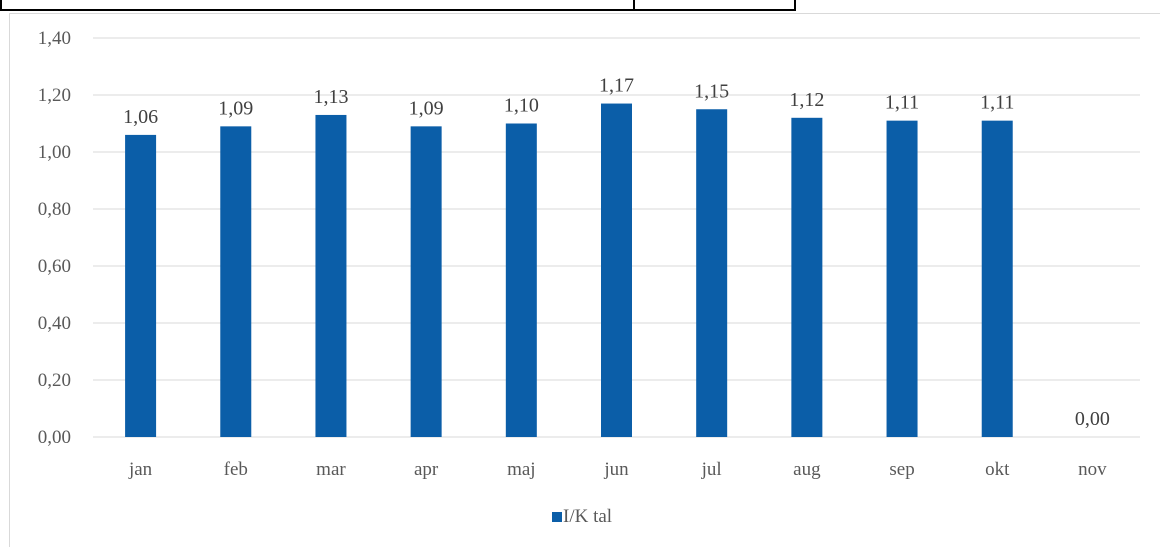  What do you see at coordinates (54, 323) in the screenshot?
I see `y-tick-label: 0,40` at bounding box center [54, 323].